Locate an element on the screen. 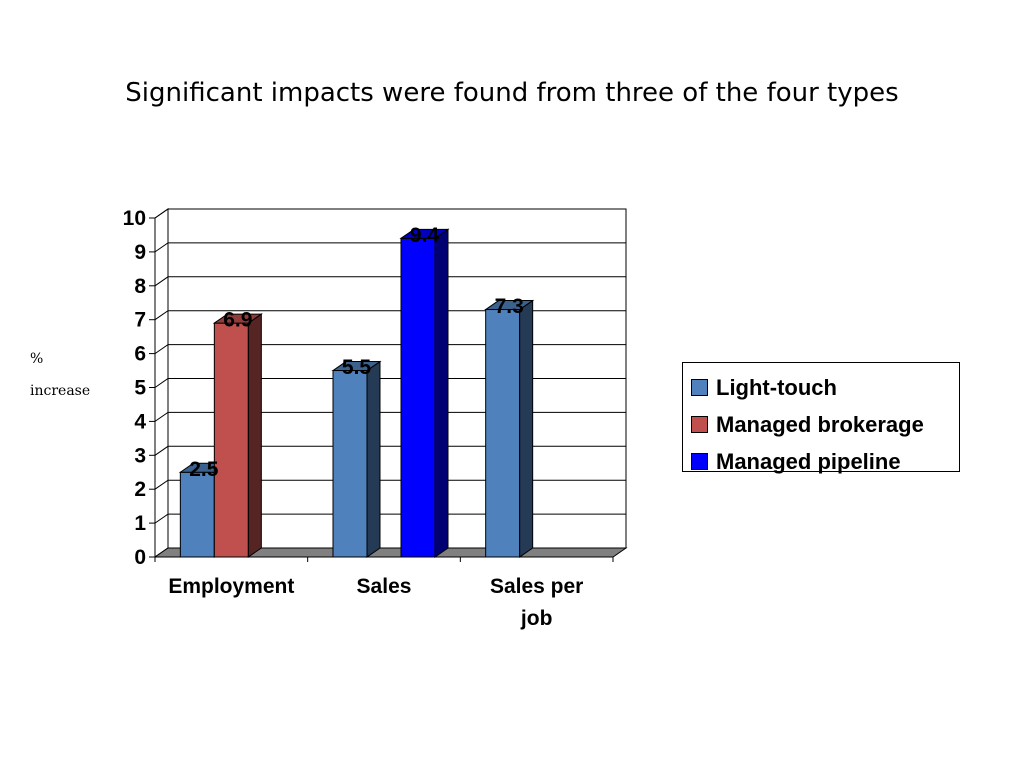  x-category-label: Employment is located at coordinates (231, 586).